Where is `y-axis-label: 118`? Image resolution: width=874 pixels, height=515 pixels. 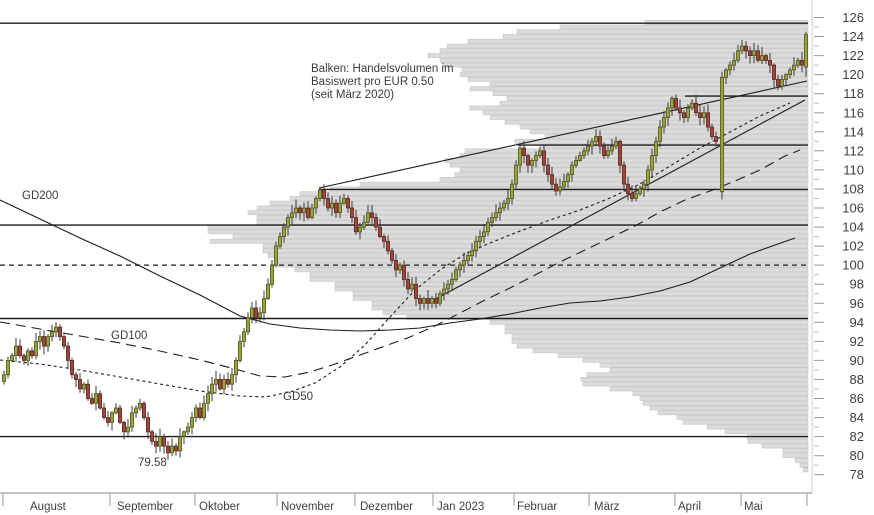
y-axis-label: 118 is located at coordinates (853, 93).